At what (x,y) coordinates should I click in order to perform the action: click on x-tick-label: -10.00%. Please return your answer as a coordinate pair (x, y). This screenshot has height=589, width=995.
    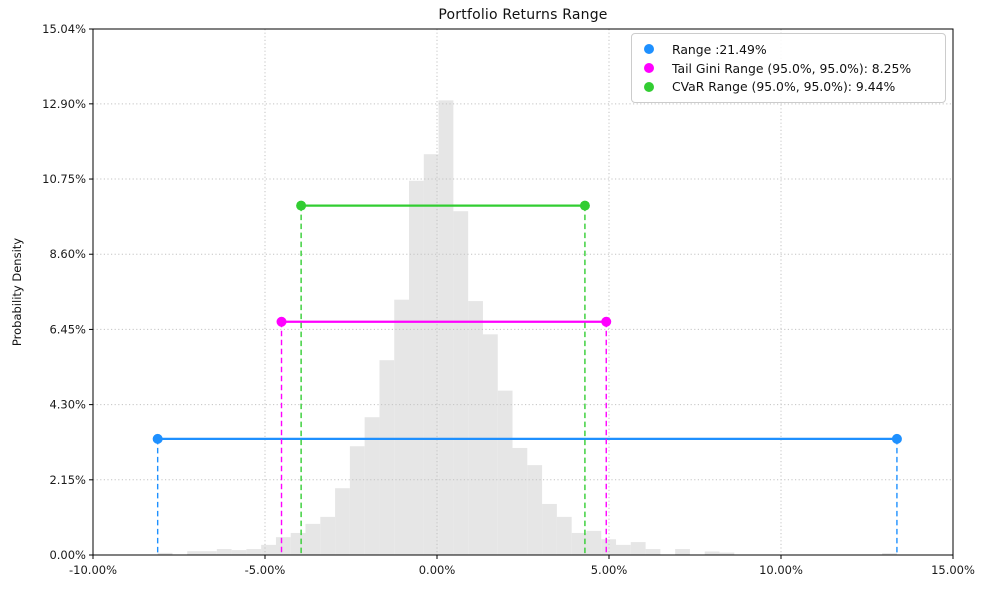
    Looking at the image, I should click on (93, 570).